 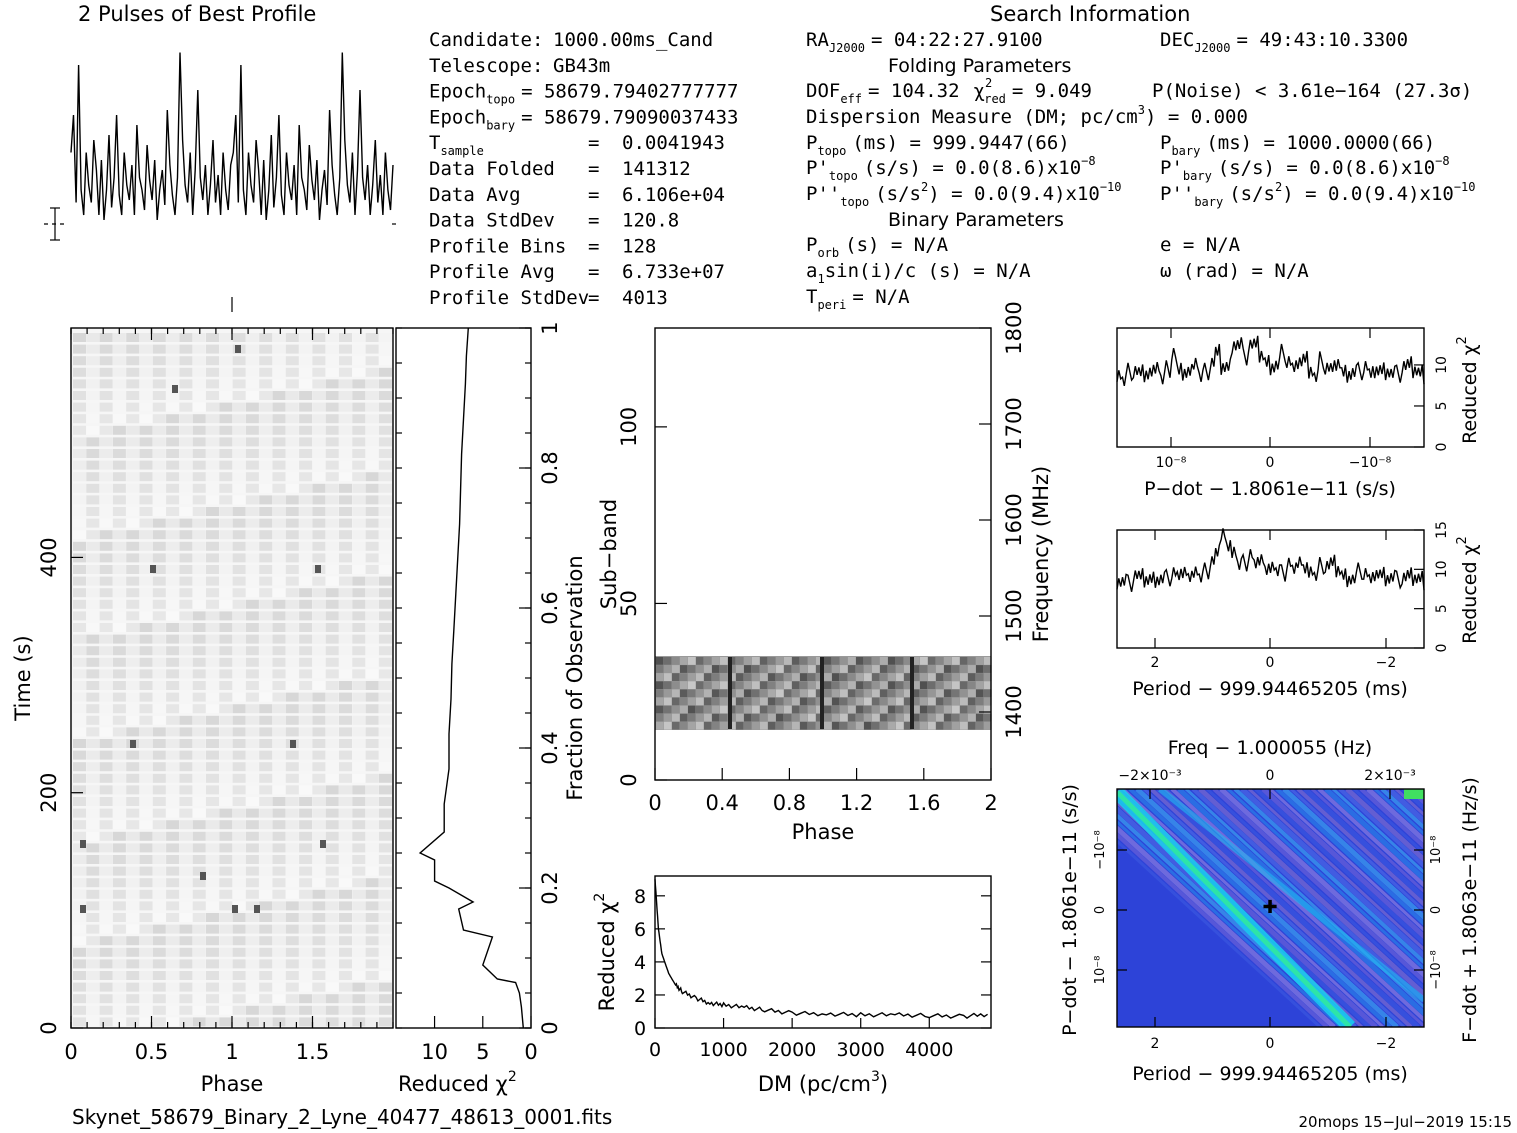 I want to click on phase-axis-label: Phase, so click(x=232, y=1084).